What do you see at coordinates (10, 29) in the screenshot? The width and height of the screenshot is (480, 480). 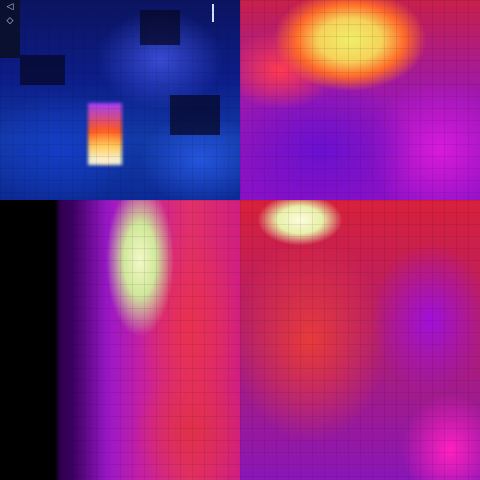 I see `hud-icon-strip: ◁ ◇` at bounding box center [10, 29].